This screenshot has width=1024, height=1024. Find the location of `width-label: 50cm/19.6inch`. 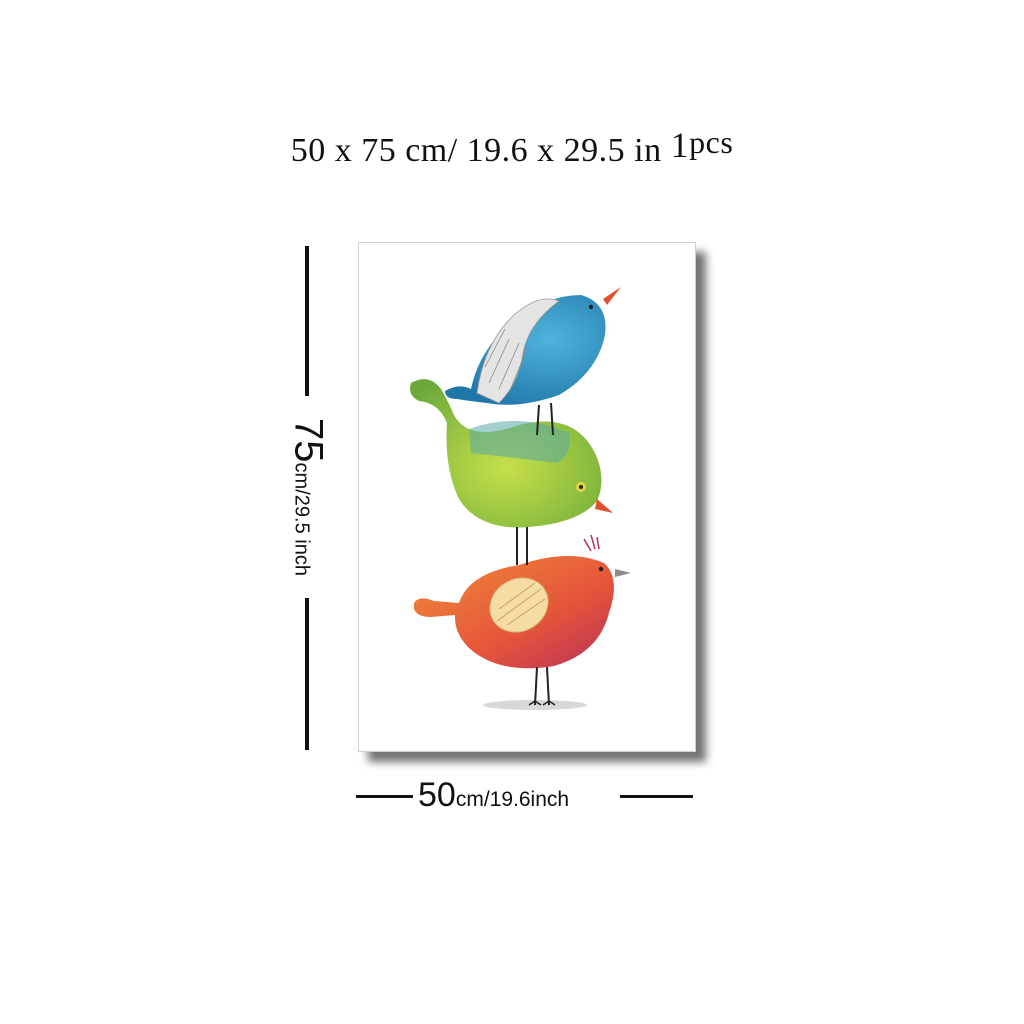

width-label: 50cm/19.6inch is located at coordinates (493, 795).